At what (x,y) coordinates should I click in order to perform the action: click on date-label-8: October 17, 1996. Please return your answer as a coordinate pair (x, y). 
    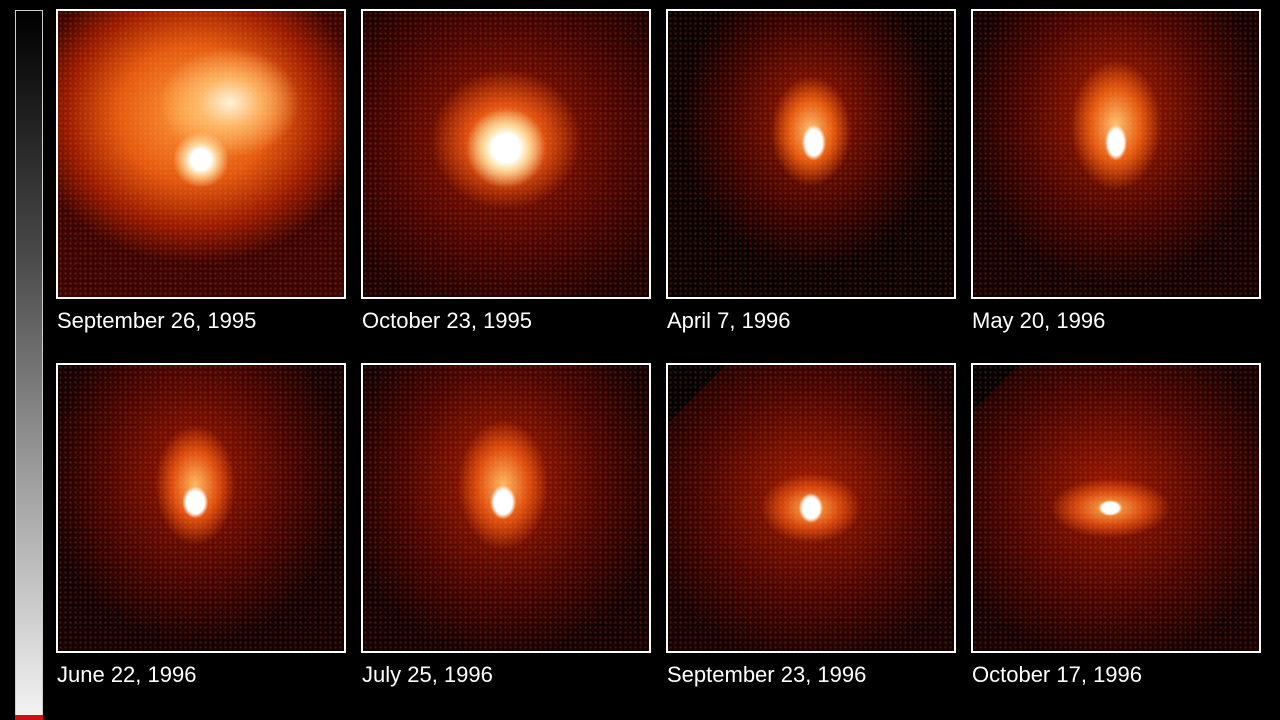
    Looking at the image, I should click on (1057, 674).